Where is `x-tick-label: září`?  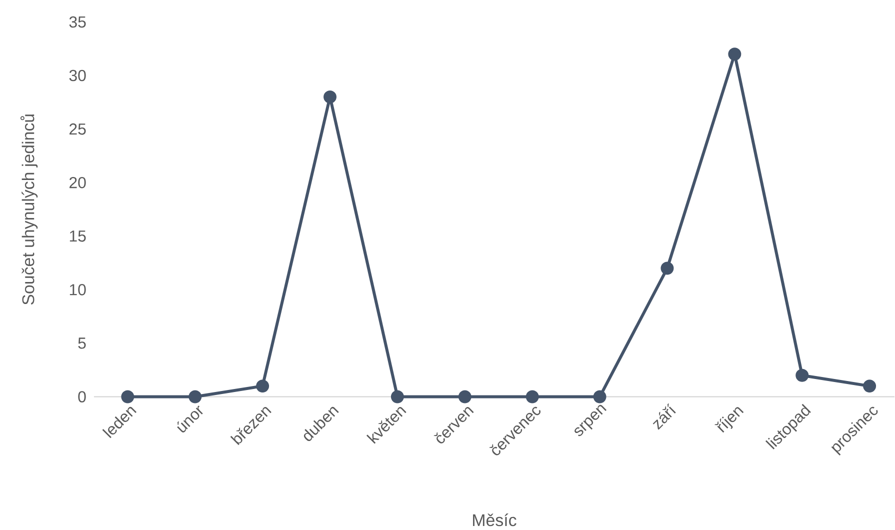 x-tick-label: září is located at coordinates (664, 416).